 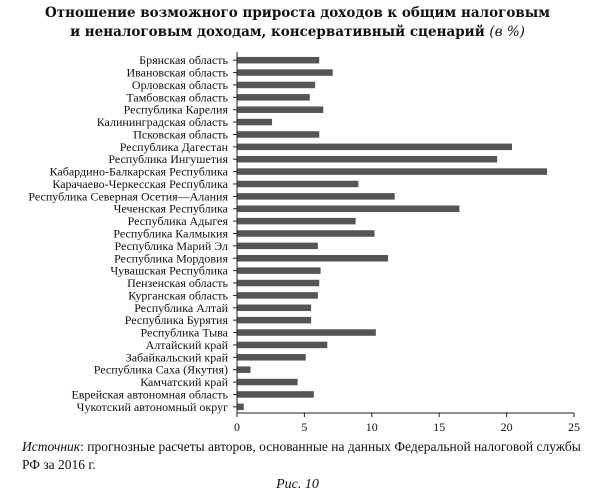 I want to click on x-tick-label: 0, so click(x=237, y=427).